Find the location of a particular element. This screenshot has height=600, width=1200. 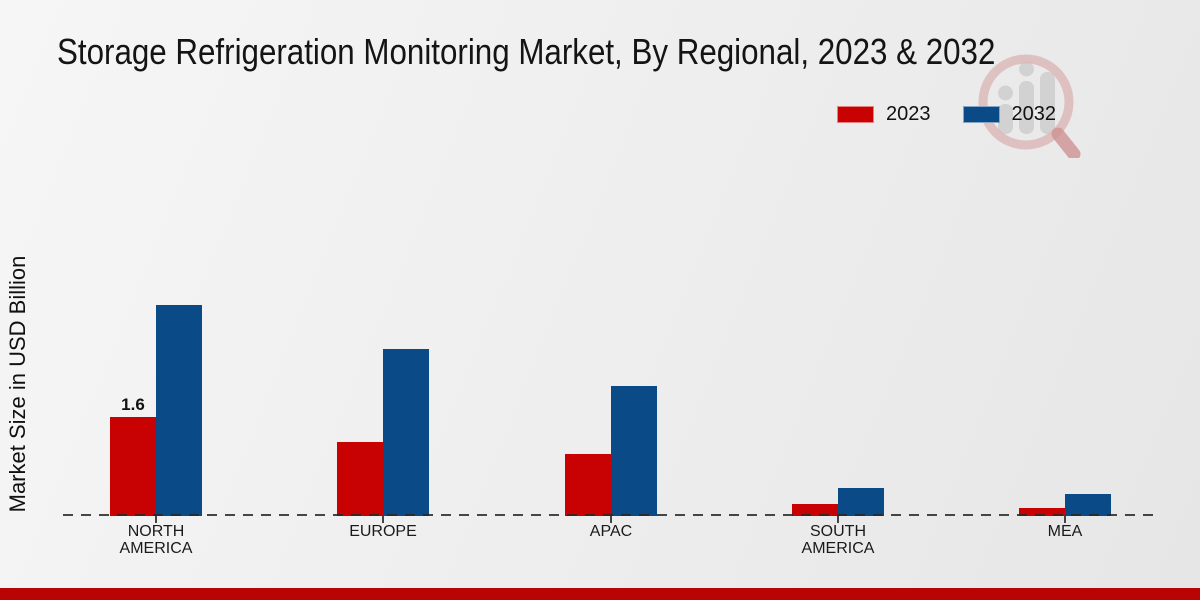

logo-bar-short is located at coordinates (1005, 119).